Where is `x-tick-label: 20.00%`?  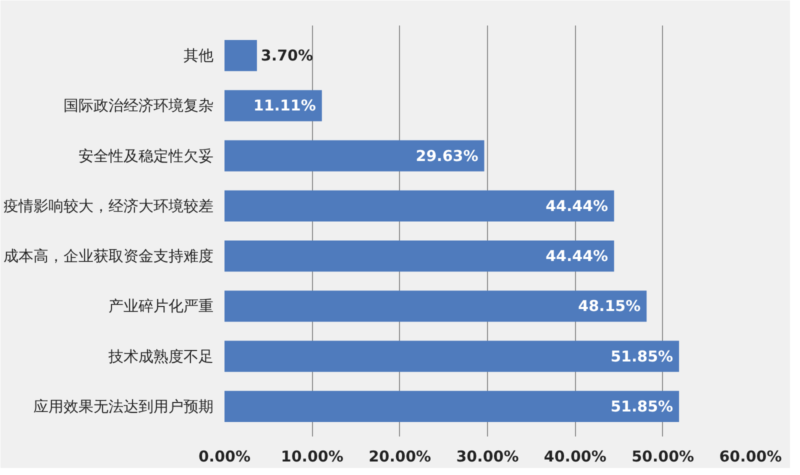
x-tick-label: 20.00% is located at coordinates (400, 457).